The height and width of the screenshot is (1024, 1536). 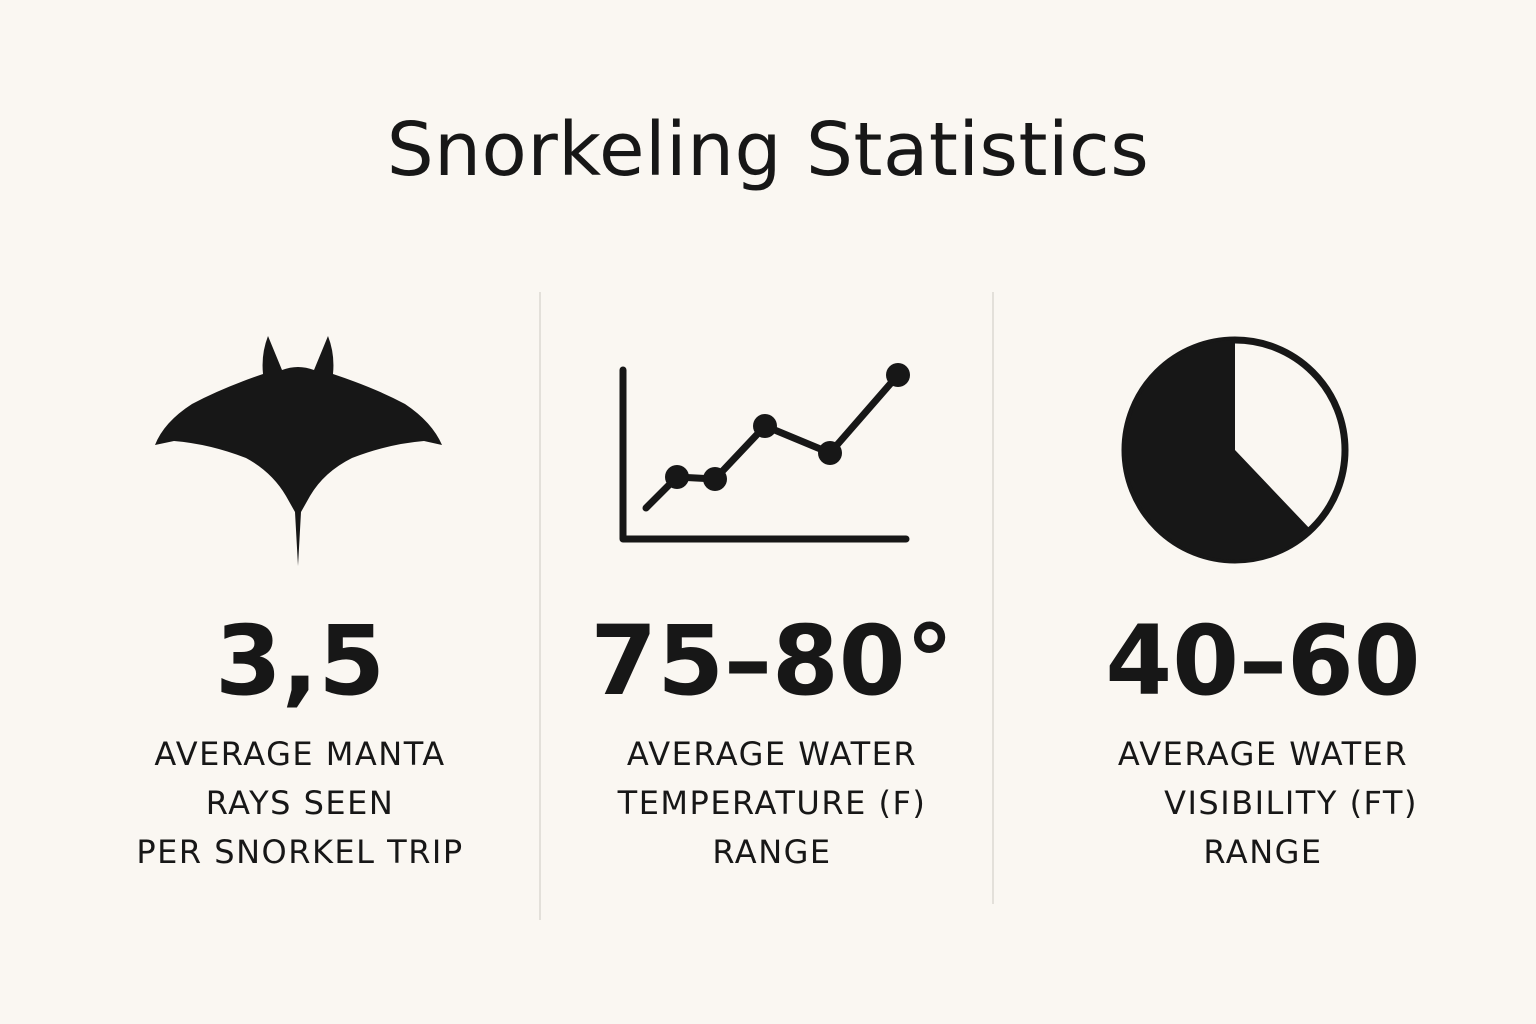 What do you see at coordinates (300, 852) in the screenshot?
I see `stat-label-line: PER SNORKEL TRIP` at bounding box center [300, 852].